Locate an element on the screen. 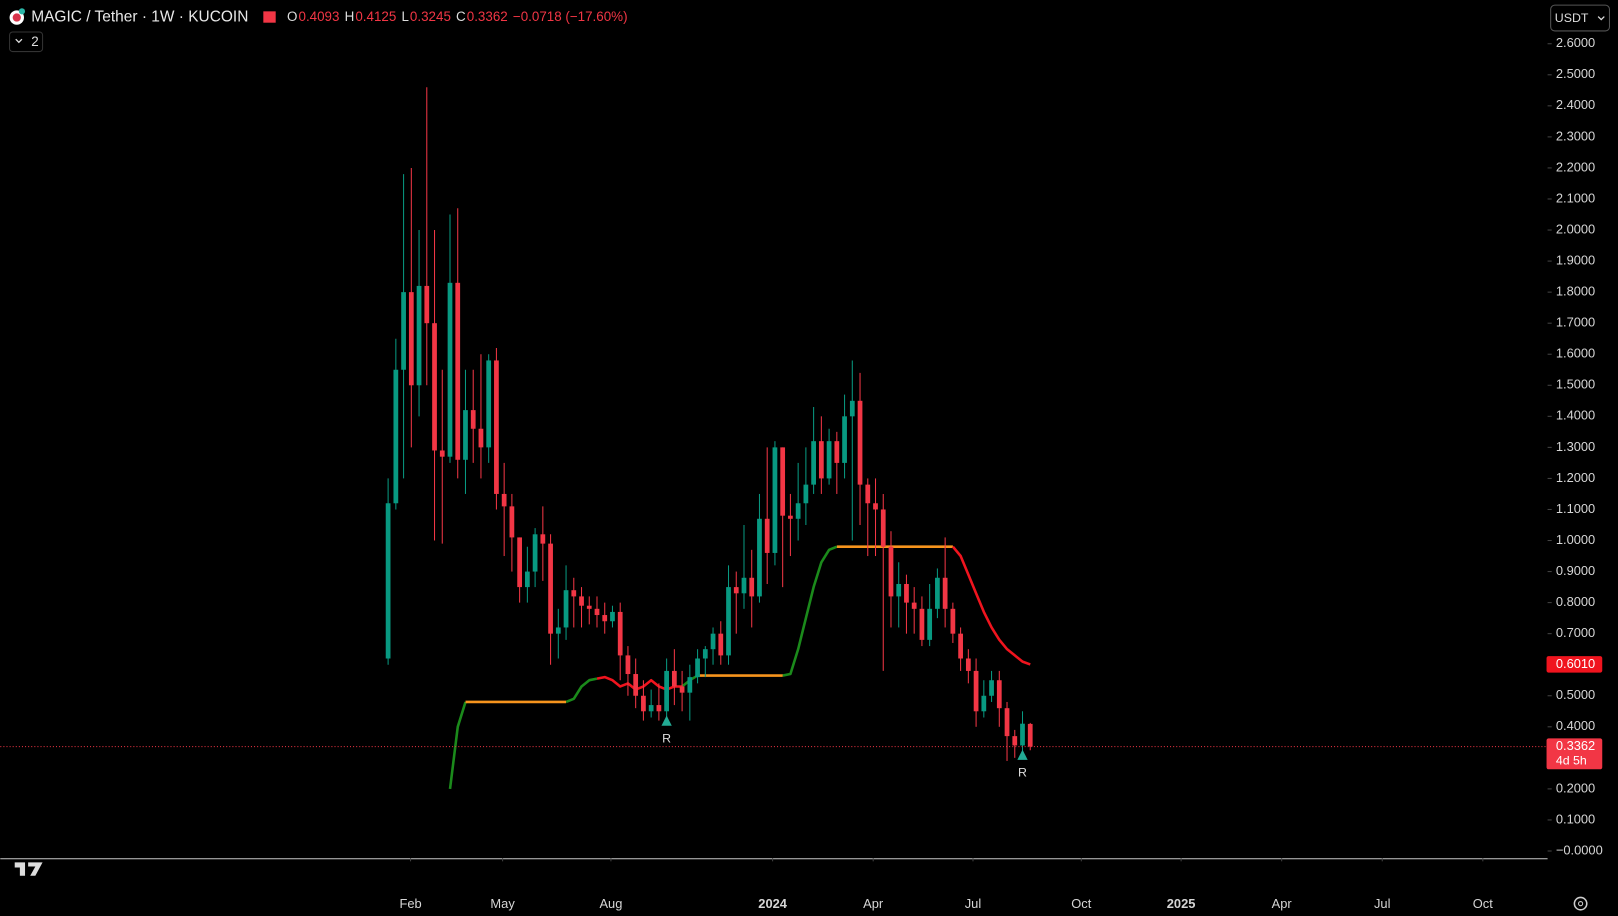 Image resolution: width=1618 pixels, height=916 pixels. indicators-count: 2 is located at coordinates (34, 41).